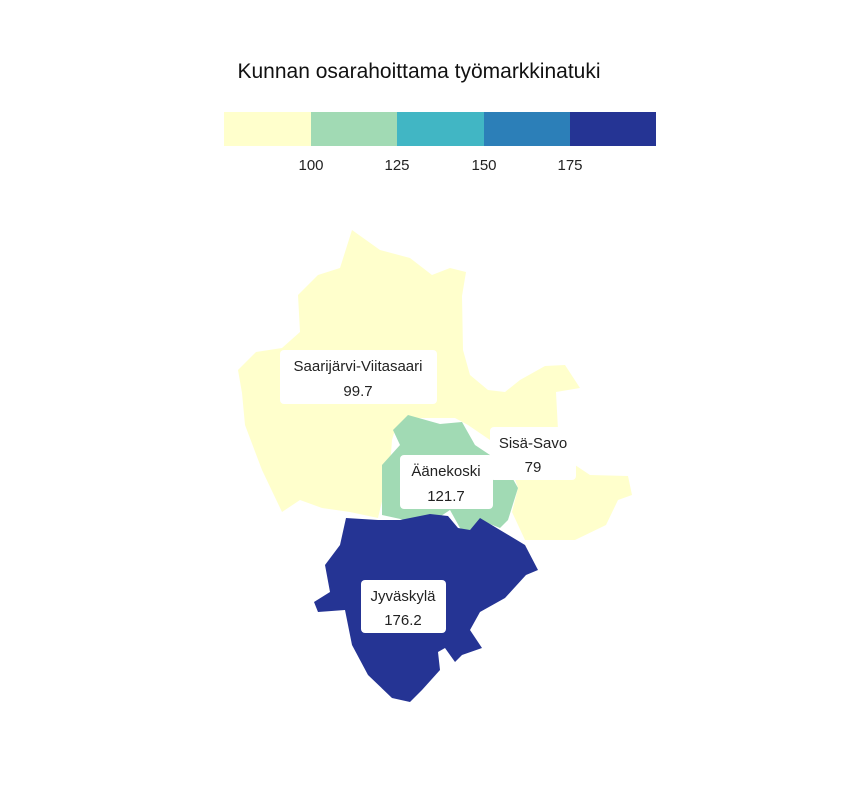  What do you see at coordinates (396, 165) in the screenshot?
I see `legend-tick: 125` at bounding box center [396, 165].